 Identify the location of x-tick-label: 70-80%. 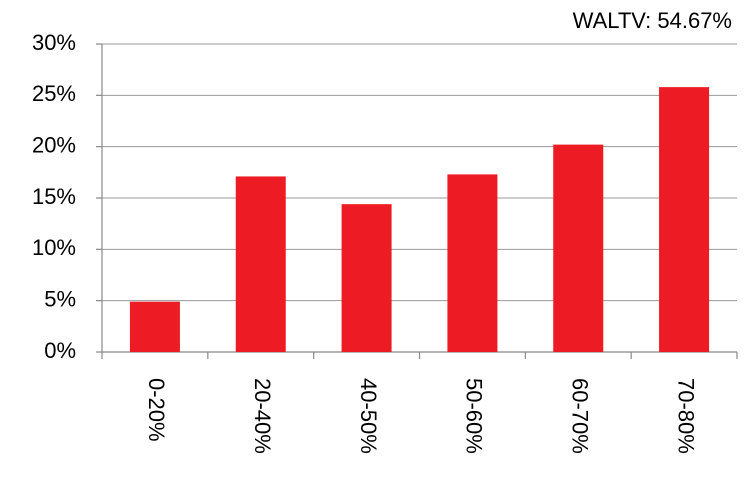
(685, 416).